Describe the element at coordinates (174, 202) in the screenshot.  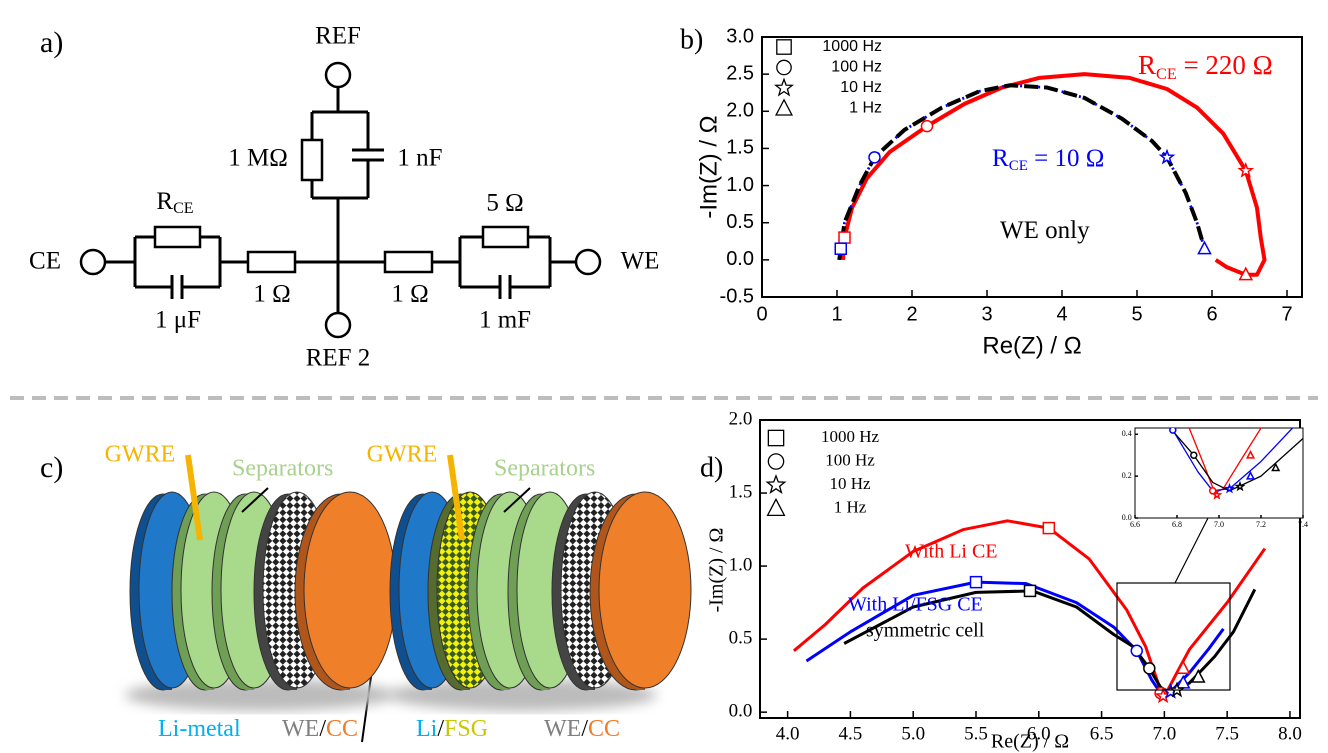
I see `rce-label: RCE` at that location.